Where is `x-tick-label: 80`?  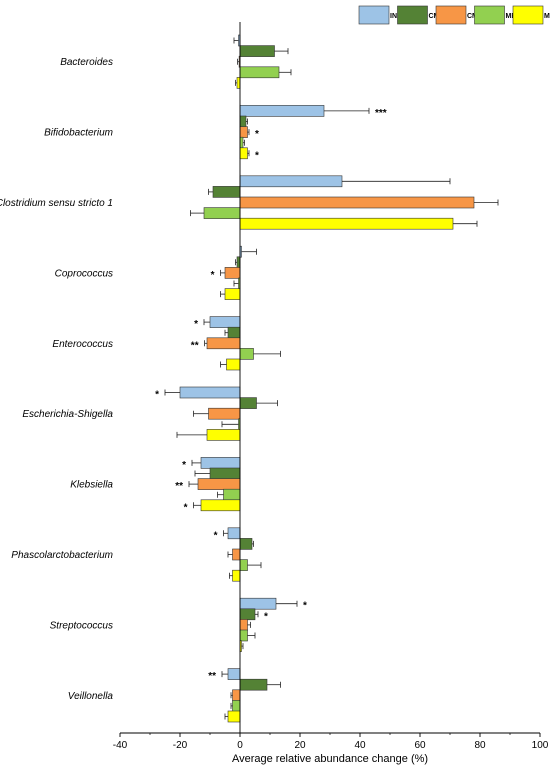 x-tick-label: 80 is located at coordinates (480, 745).